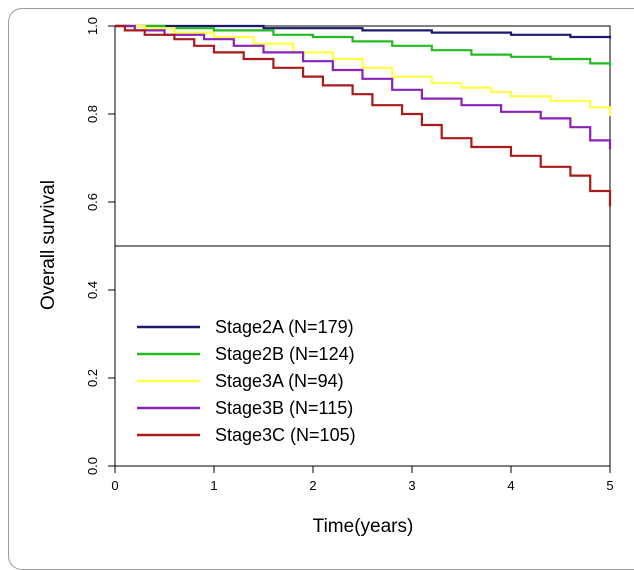  What do you see at coordinates (114, 485) in the screenshot?
I see `x-tick-label: 0` at bounding box center [114, 485].